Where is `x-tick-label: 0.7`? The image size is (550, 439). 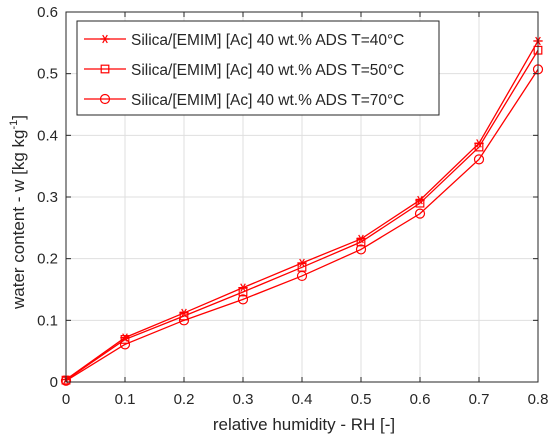
x-tick-label: 0.7 is located at coordinates (479, 399).